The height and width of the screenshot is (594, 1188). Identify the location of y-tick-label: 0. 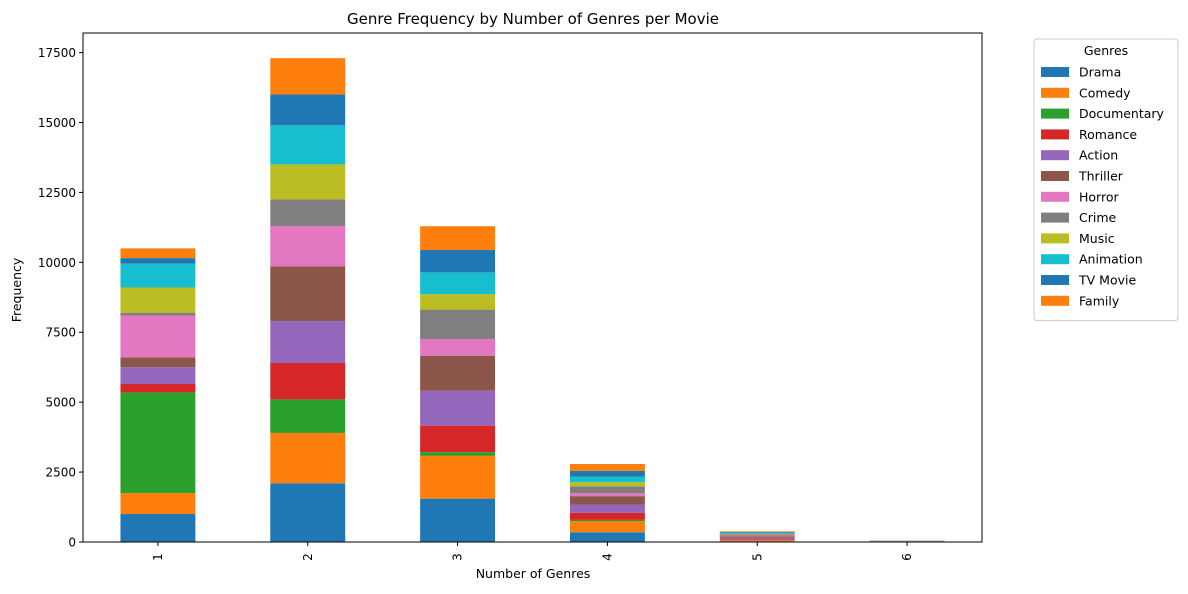
(72, 543).